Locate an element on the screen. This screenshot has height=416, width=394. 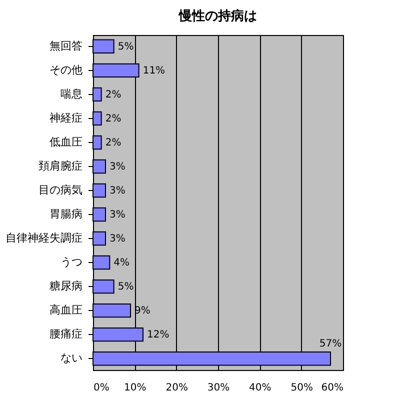
x-tick-label: 30% is located at coordinates (218, 388).